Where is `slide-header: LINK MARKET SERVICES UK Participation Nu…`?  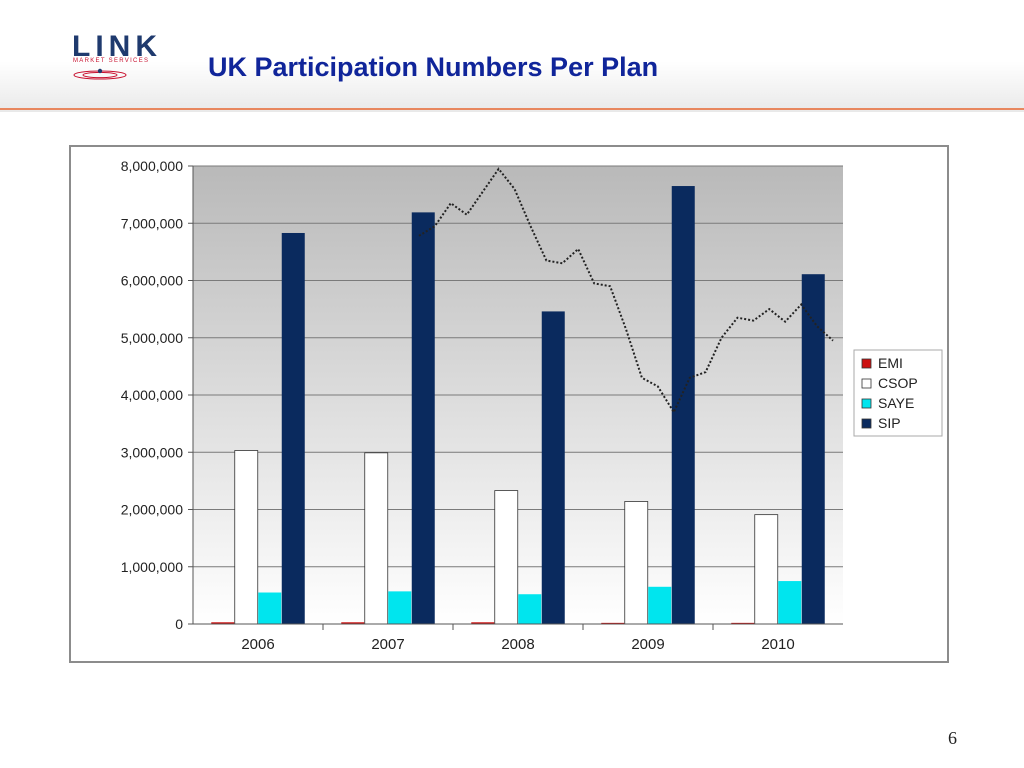 slide-header: LINK MARKET SERVICES UK Participation Nu… is located at coordinates (512, 56).